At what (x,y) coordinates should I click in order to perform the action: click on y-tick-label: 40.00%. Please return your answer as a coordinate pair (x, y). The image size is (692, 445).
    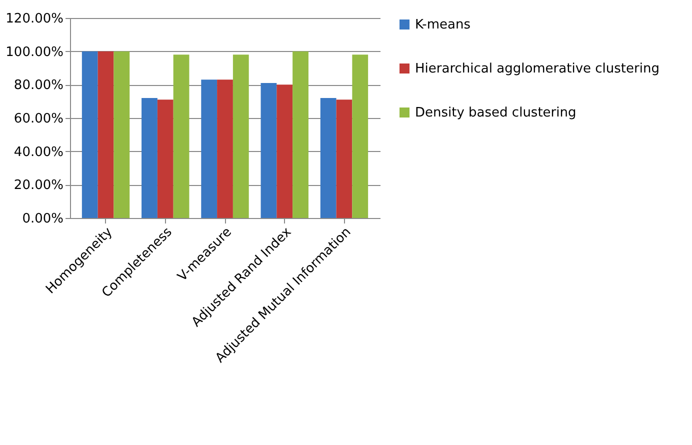
    Looking at the image, I should click on (39, 152).